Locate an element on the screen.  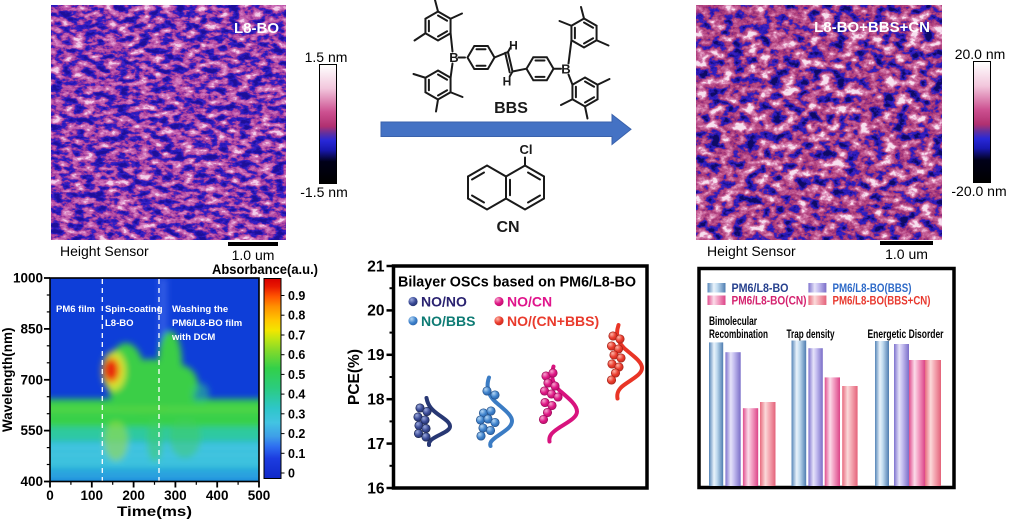
svg-text: NO/(CN+BBS) is located at coordinates (553, 321).